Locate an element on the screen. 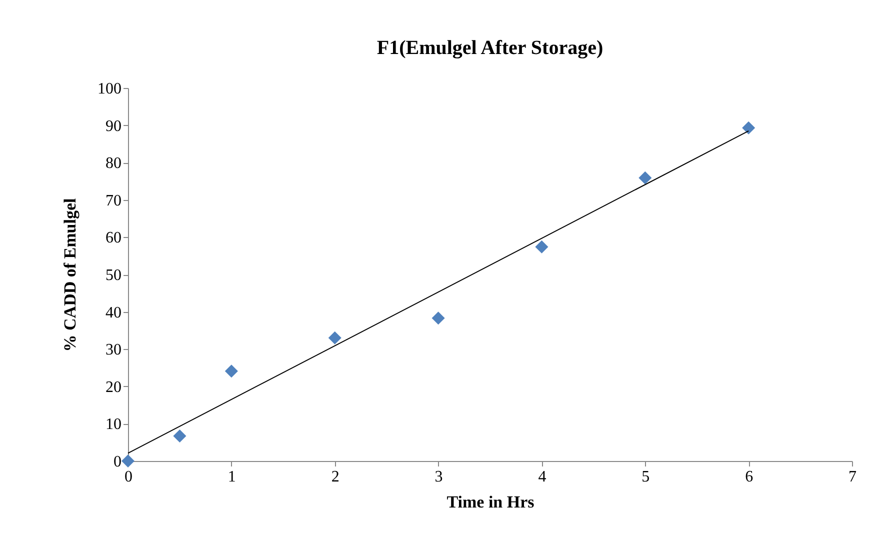  x-tick-label: 6 is located at coordinates (749, 477).